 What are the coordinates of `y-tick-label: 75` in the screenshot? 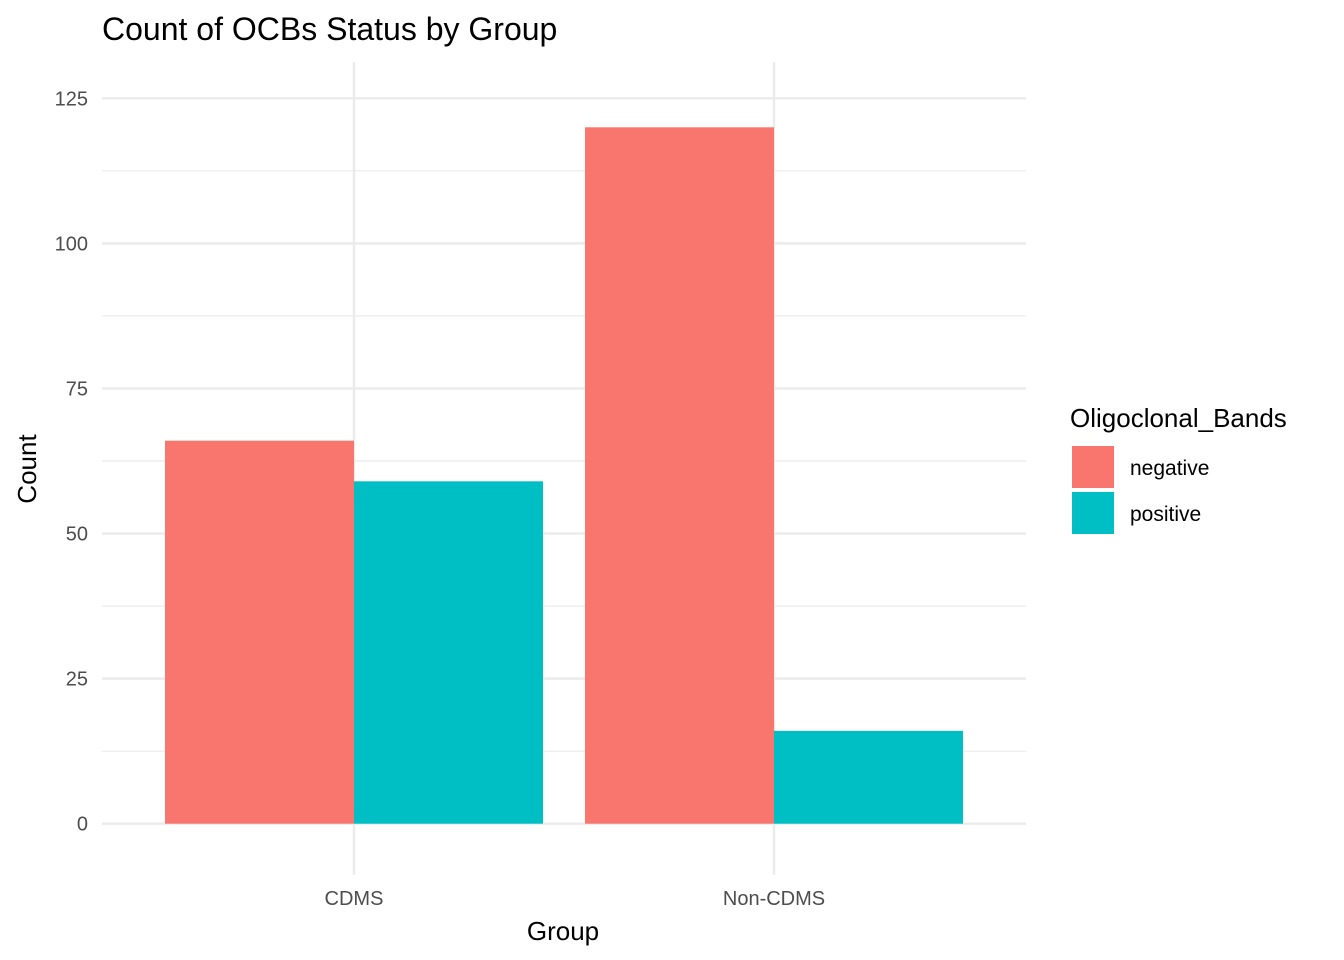 It's located at (77, 389).